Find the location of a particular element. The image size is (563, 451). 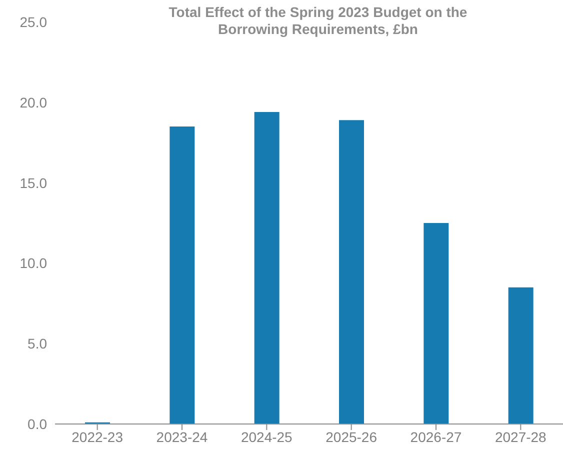

x-tick-label: 2027-28 is located at coordinates (520, 436).